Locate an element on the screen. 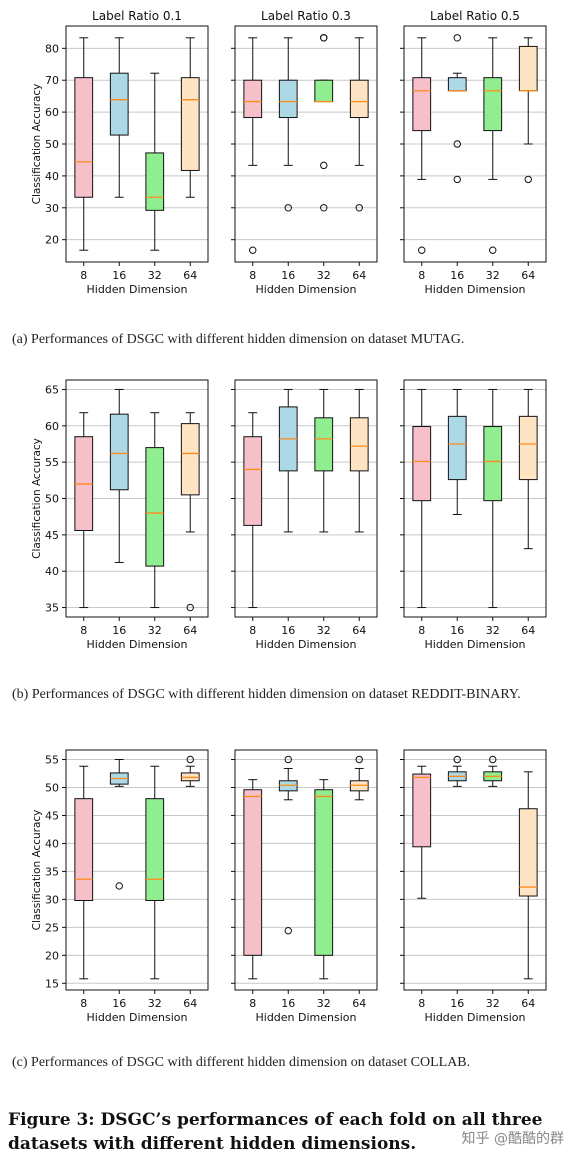  y-axis-label: Classification Accuracy is located at coordinates (37, 498).